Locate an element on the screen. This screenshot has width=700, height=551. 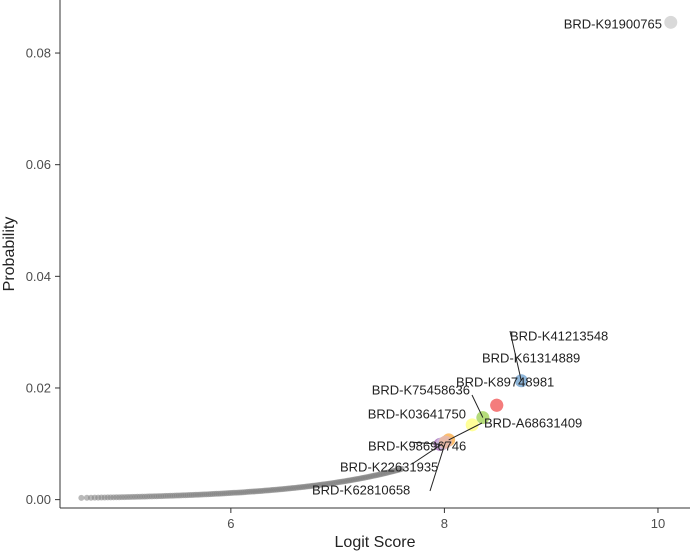
x-tick-label: 8 is located at coordinates (444, 523).